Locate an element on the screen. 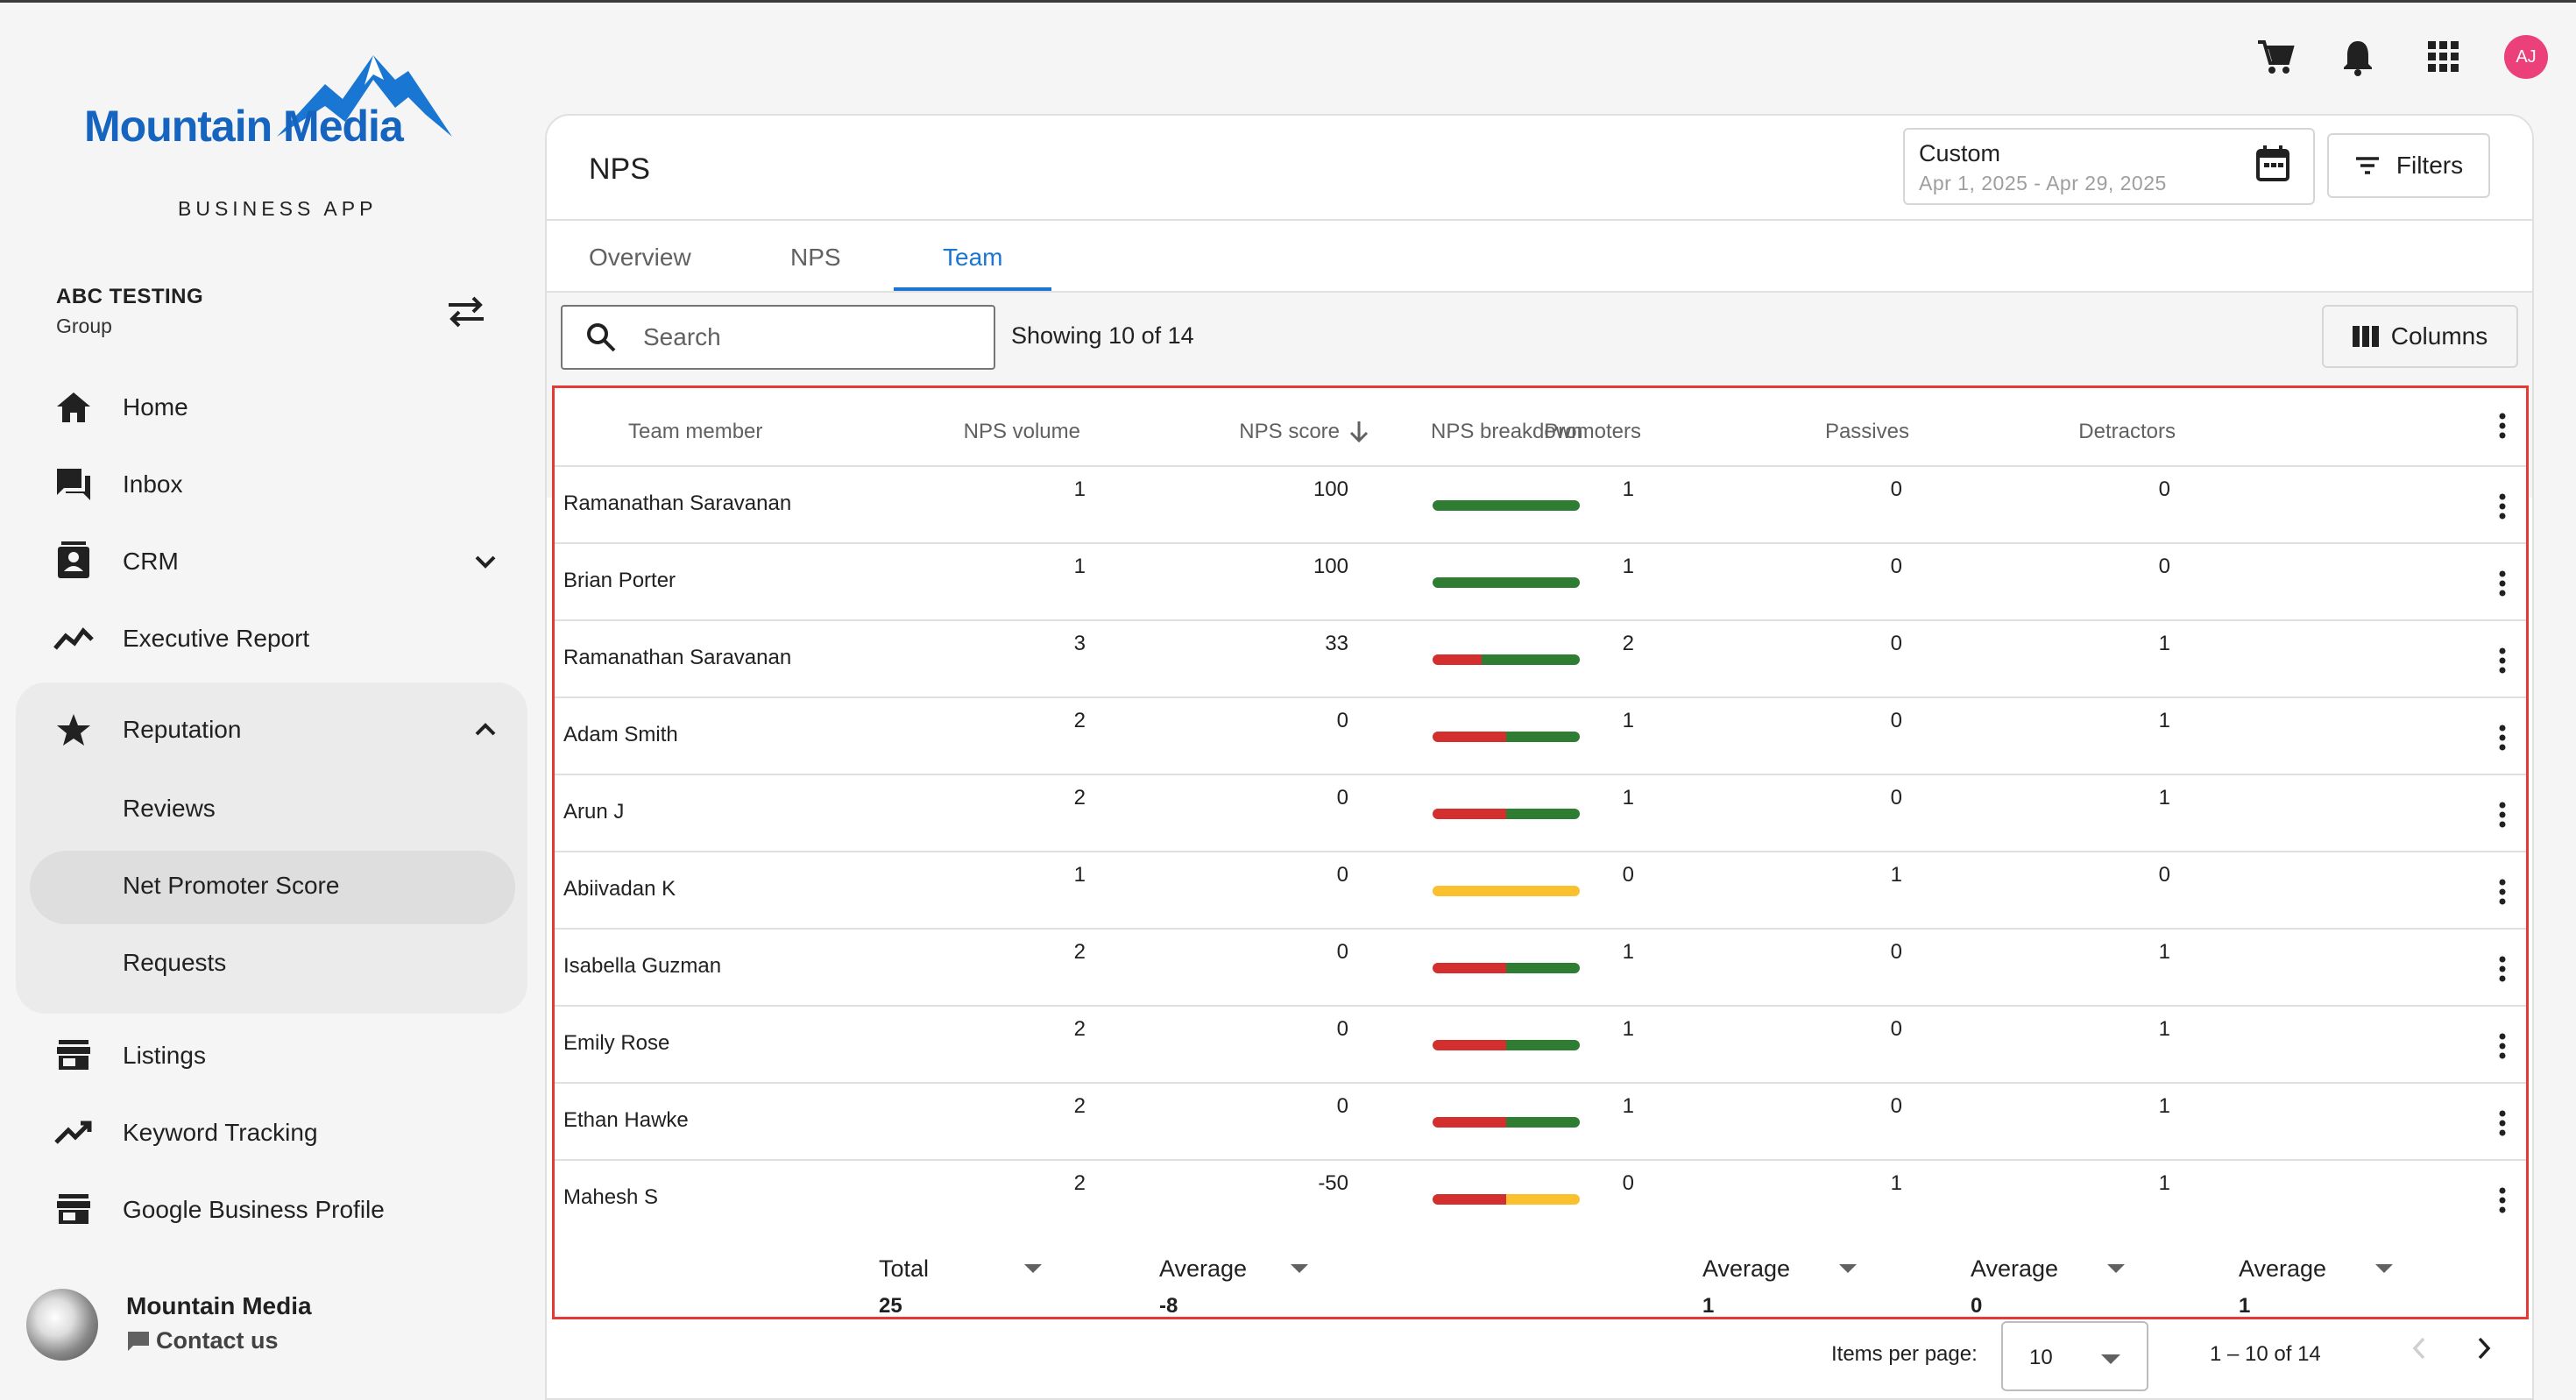 The image size is (2576, 1400). user-avatar: AJ is located at coordinates (2526, 57).